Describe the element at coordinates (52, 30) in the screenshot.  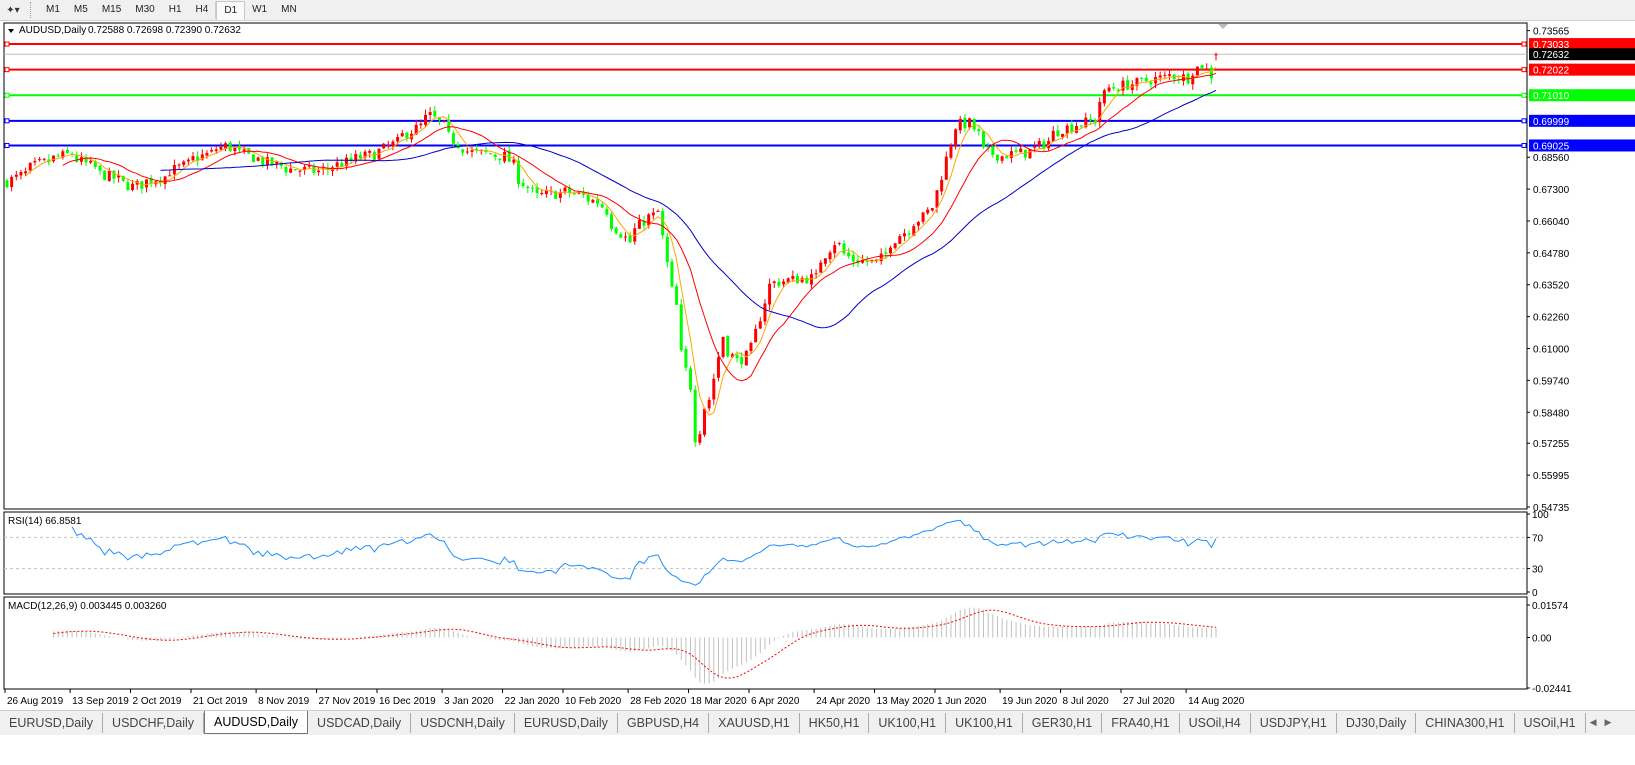
I see `chart-symbol: AUDUSD,Daily` at that location.